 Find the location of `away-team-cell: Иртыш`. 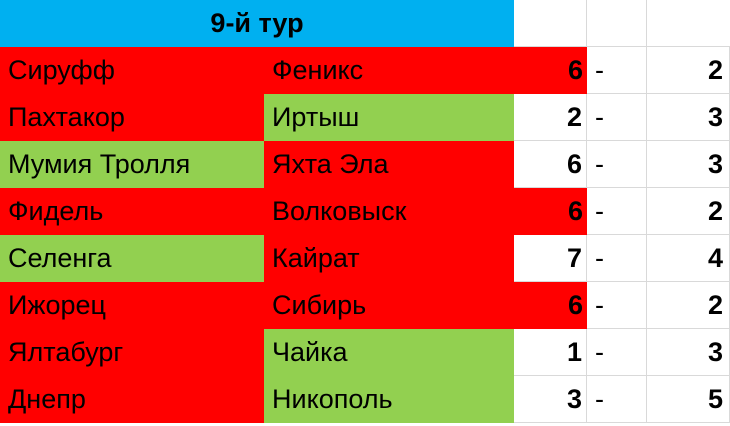

away-team-cell: Иртыш is located at coordinates (389, 117).